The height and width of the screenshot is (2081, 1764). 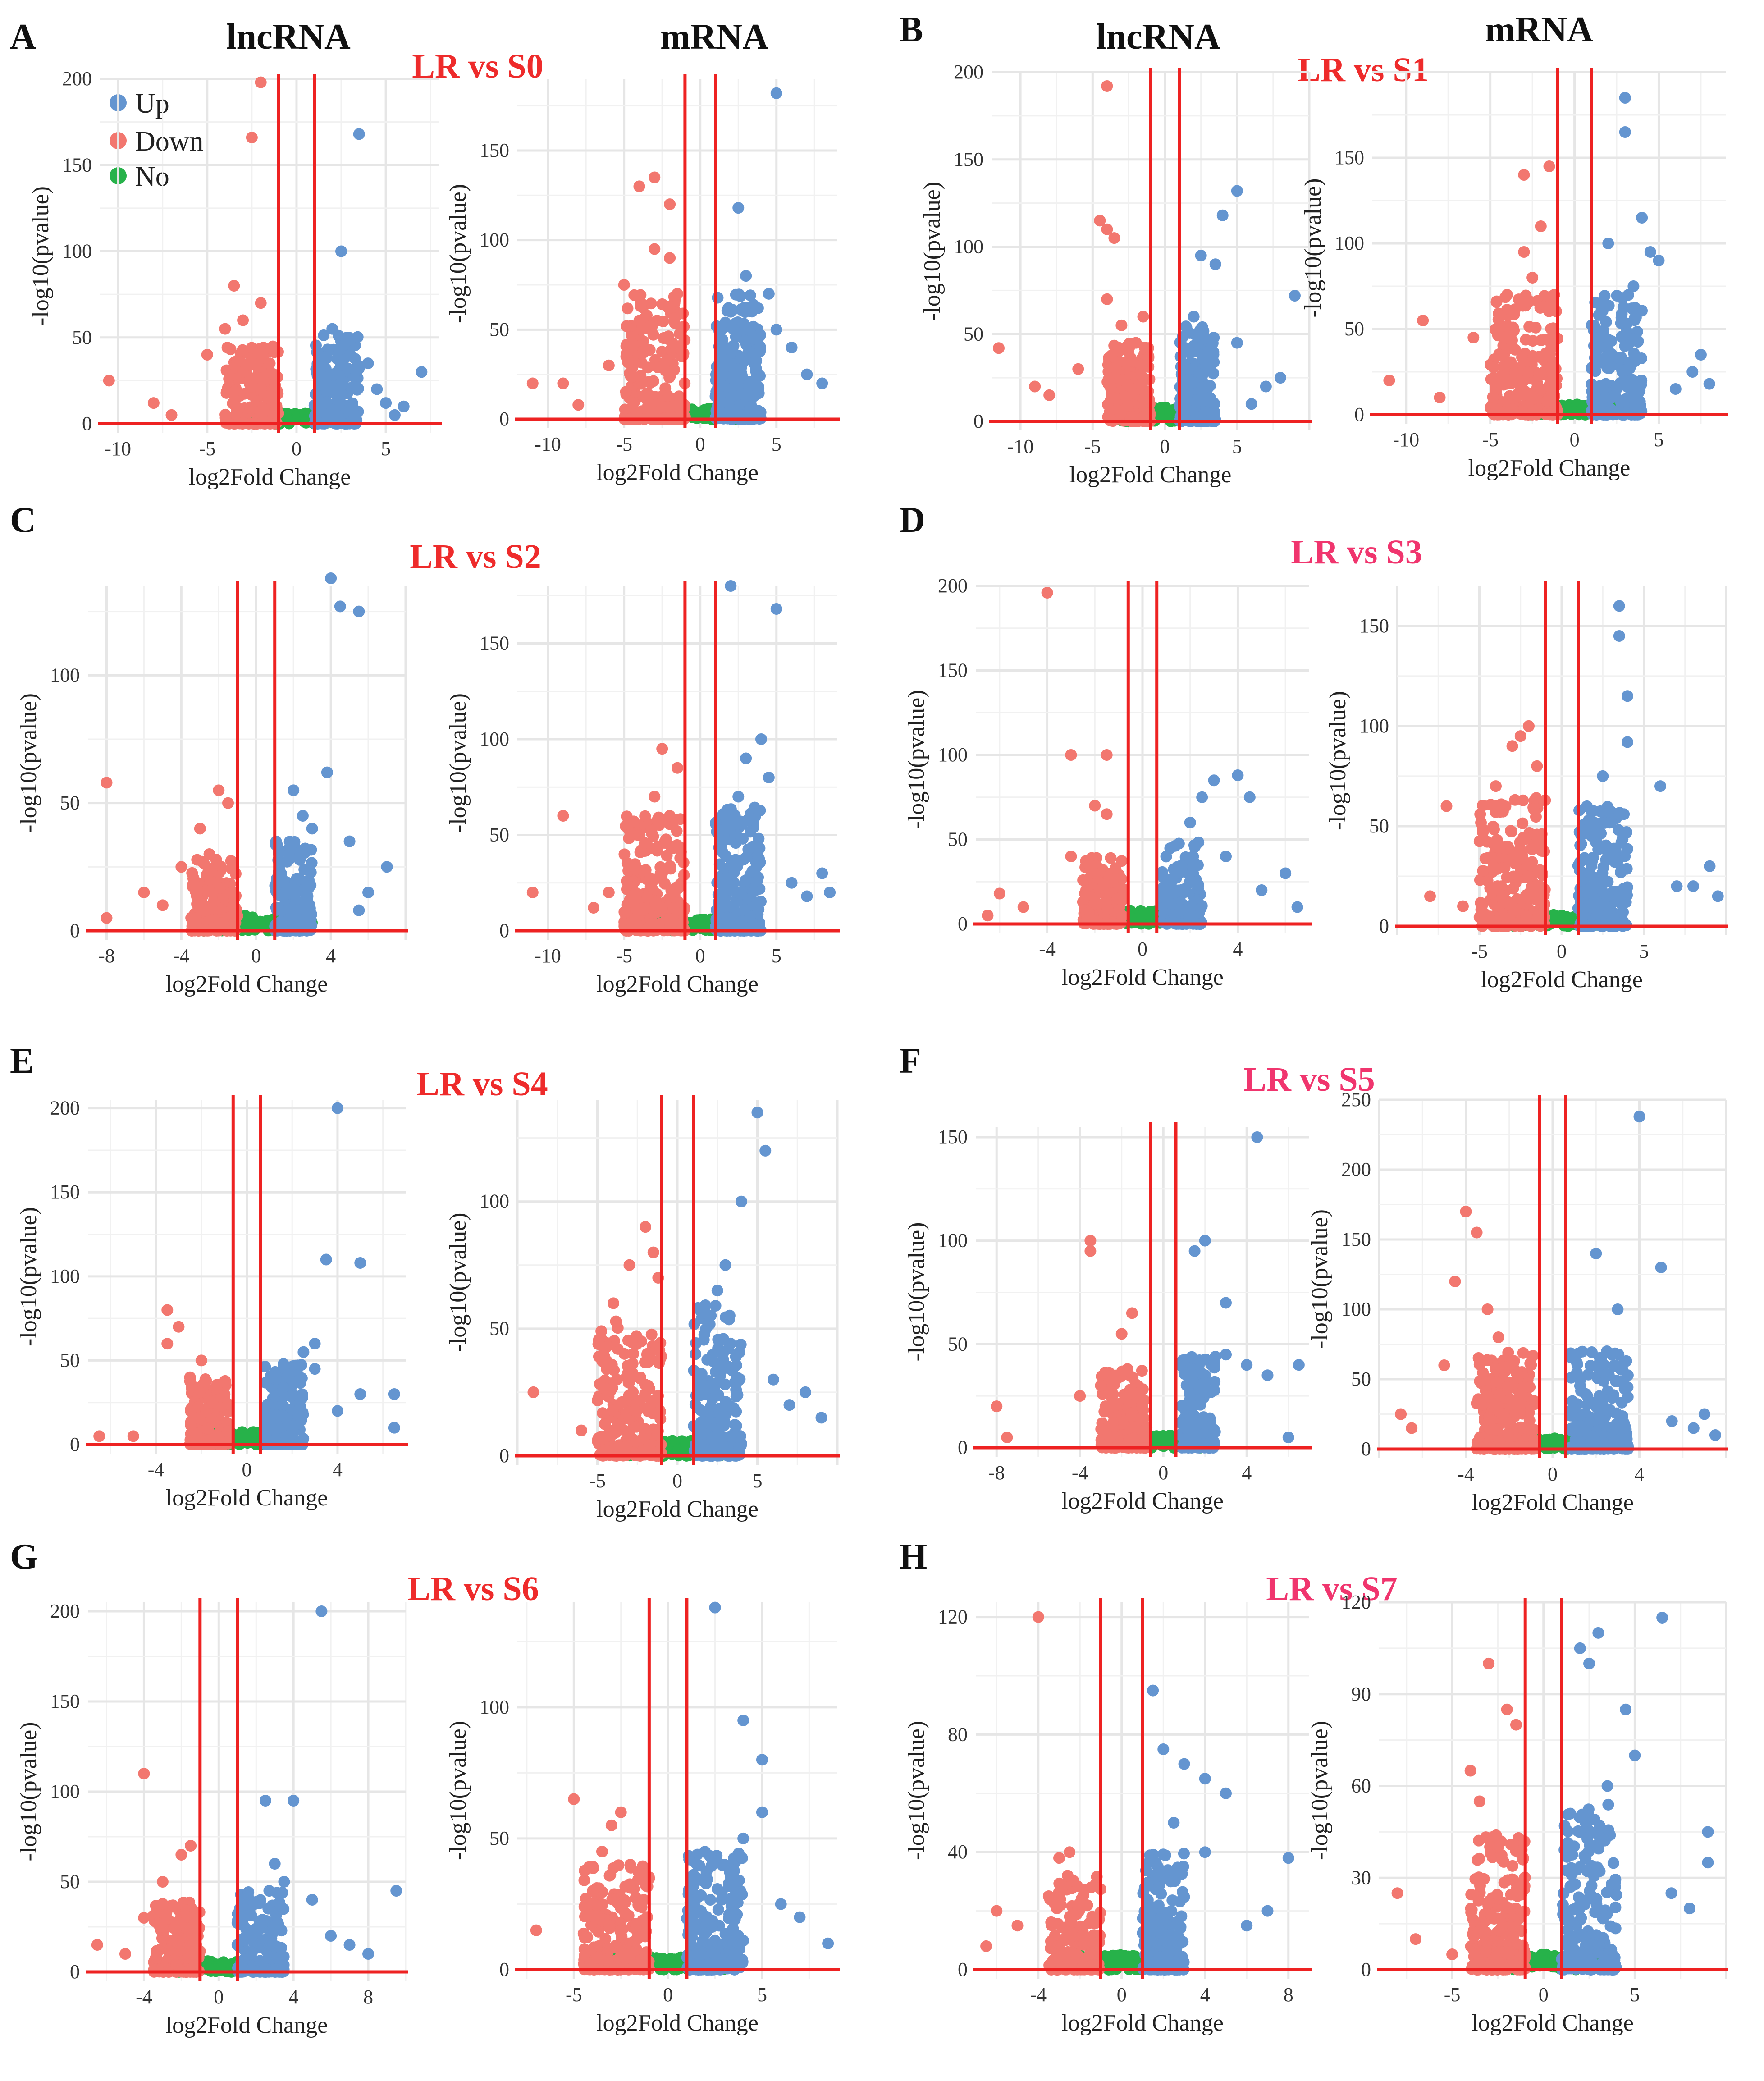 I want to click on y-axis-label: -log10(pvalue), so click(x=41, y=255).